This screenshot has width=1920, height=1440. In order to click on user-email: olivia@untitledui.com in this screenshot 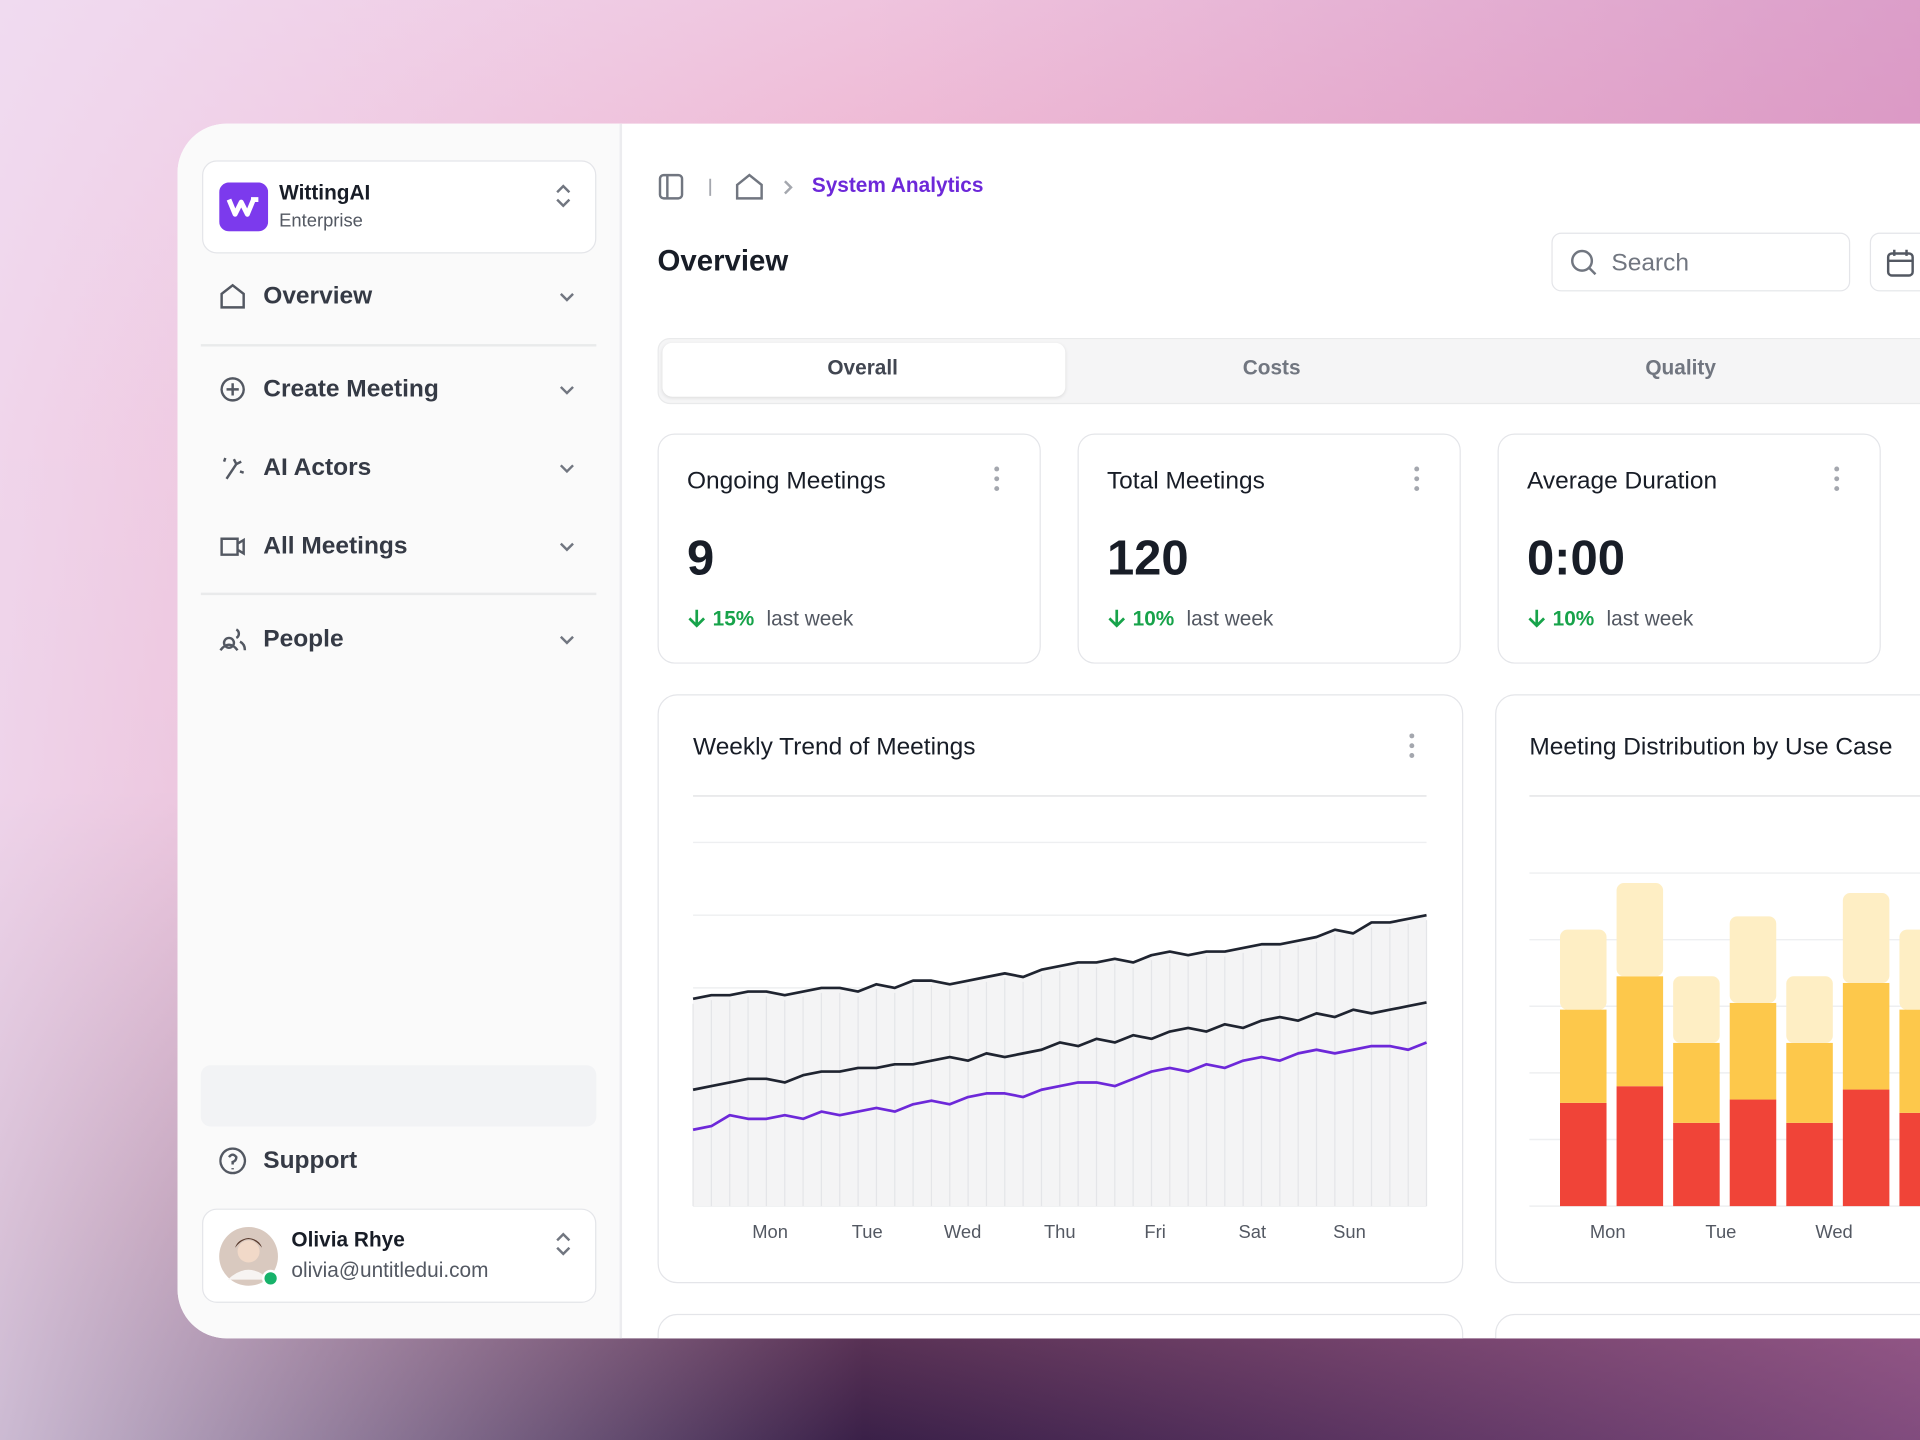, I will do `click(390, 1270)`.